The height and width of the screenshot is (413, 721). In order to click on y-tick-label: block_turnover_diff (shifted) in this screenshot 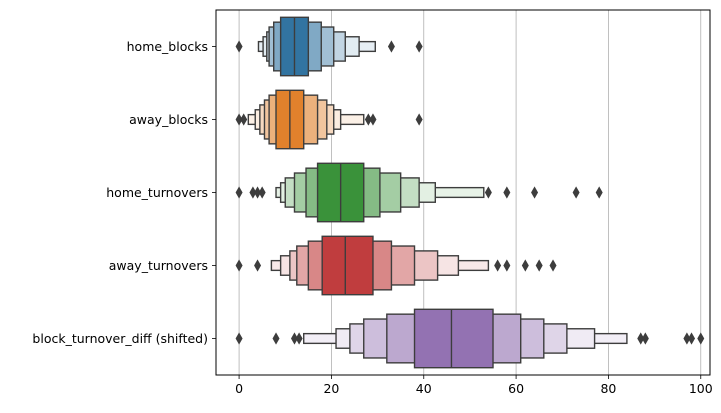, I will do `click(120, 338)`.